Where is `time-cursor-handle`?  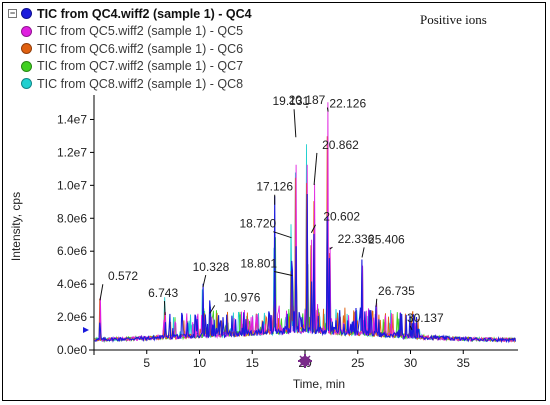
time-cursor-handle is located at coordinates (305, 361).